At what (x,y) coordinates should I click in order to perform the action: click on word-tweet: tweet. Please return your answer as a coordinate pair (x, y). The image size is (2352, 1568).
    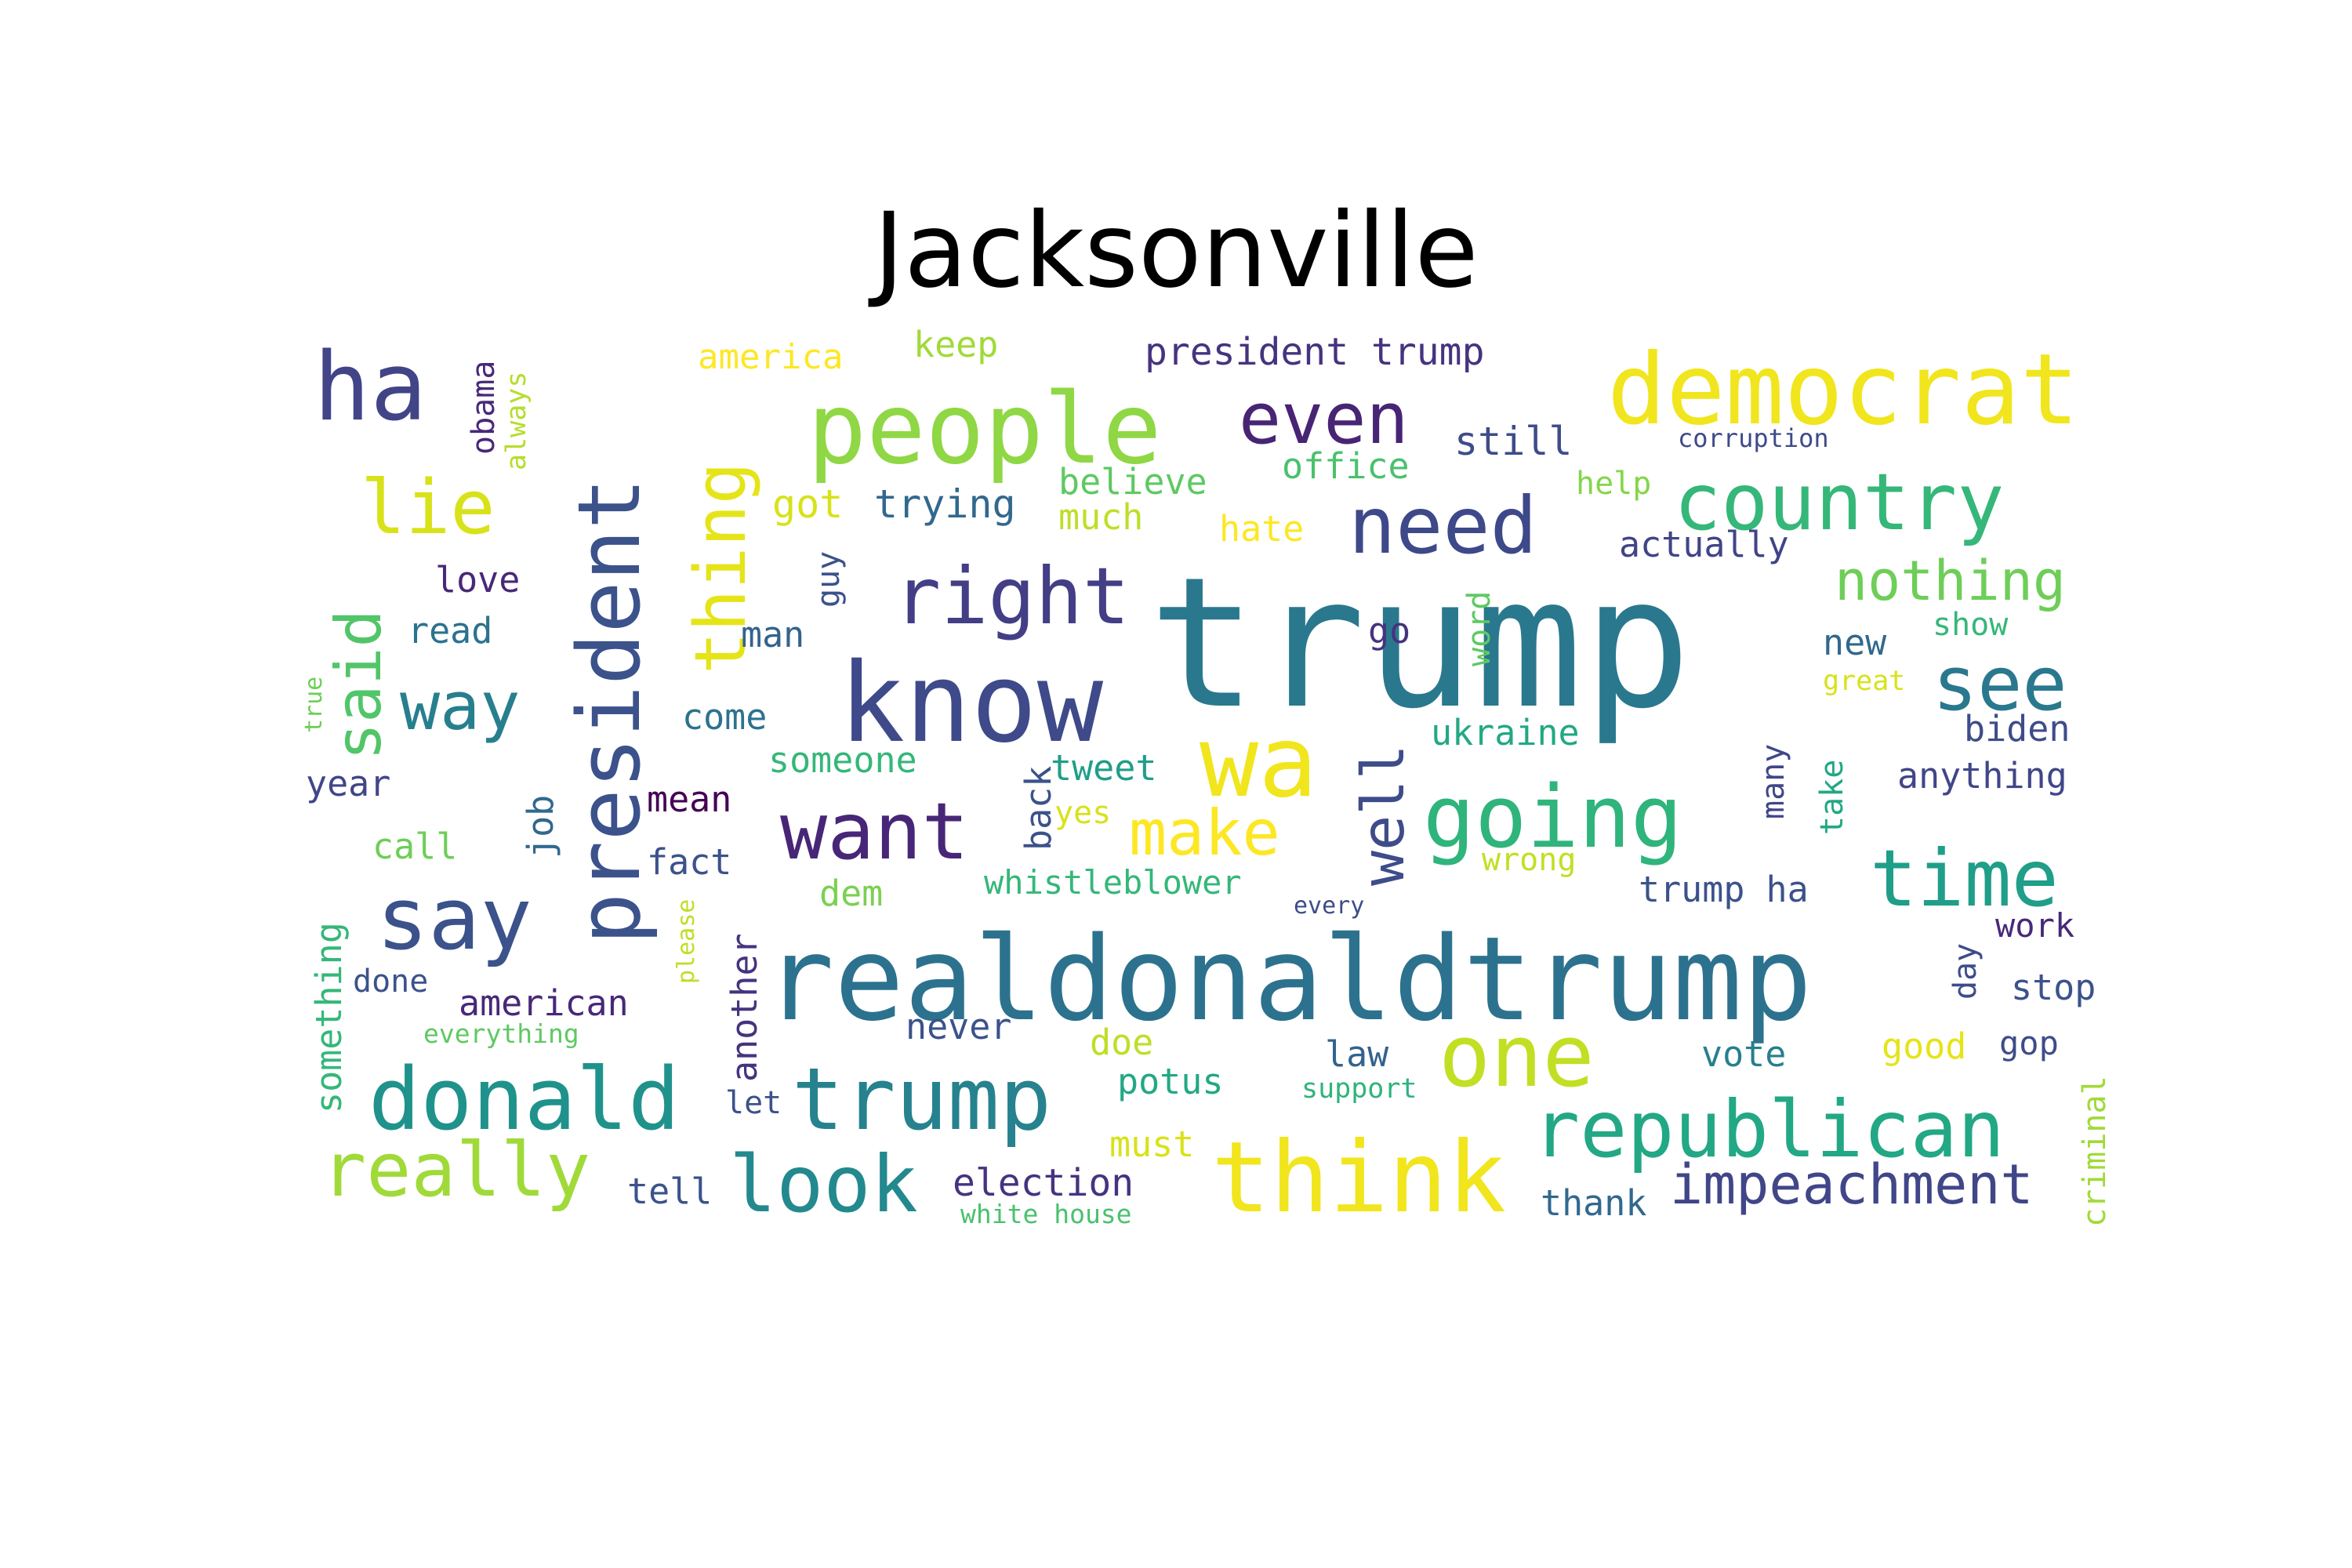
    Looking at the image, I should click on (1103, 768).